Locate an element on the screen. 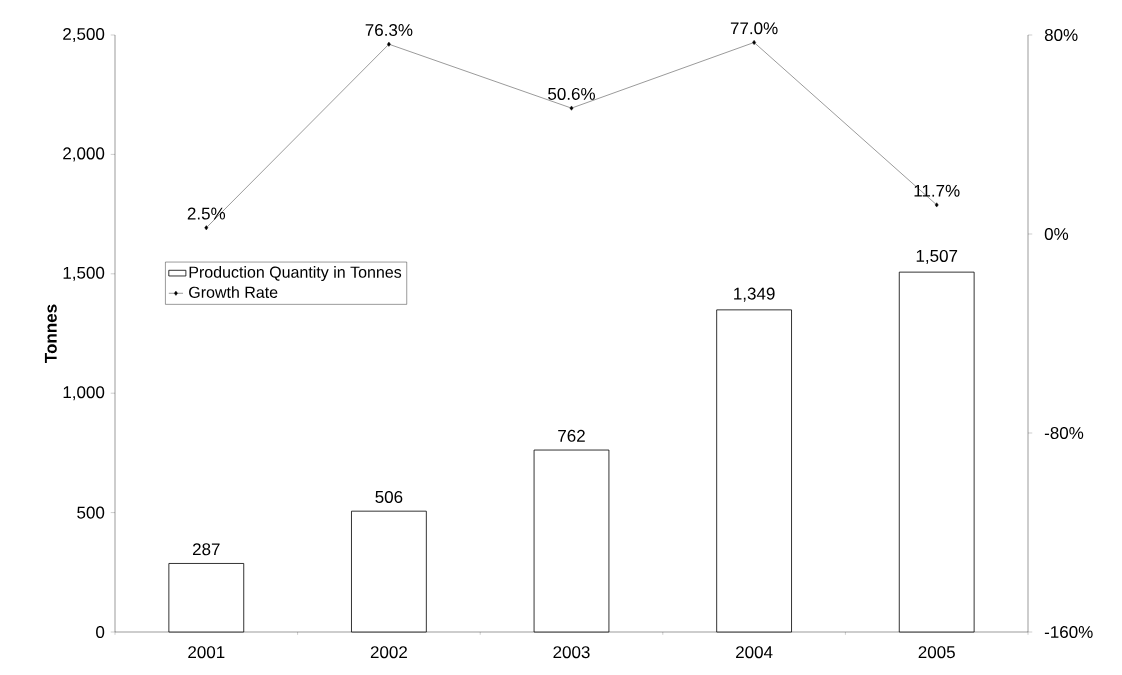 The width and height of the screenshot is (1122, 675). y-axis-title: Tonnes is located at coordinates (50, 333).